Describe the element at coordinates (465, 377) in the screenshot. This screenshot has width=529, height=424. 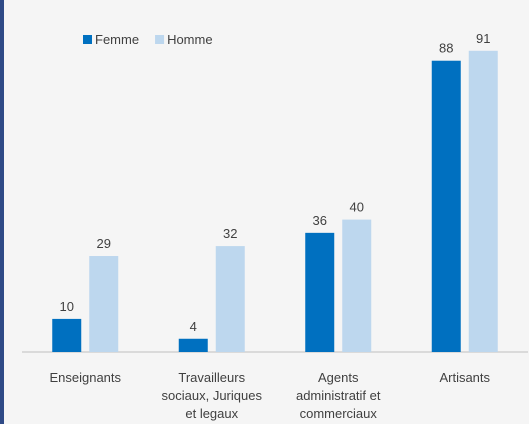
I see `x-tick-label: Artisants` at that location.